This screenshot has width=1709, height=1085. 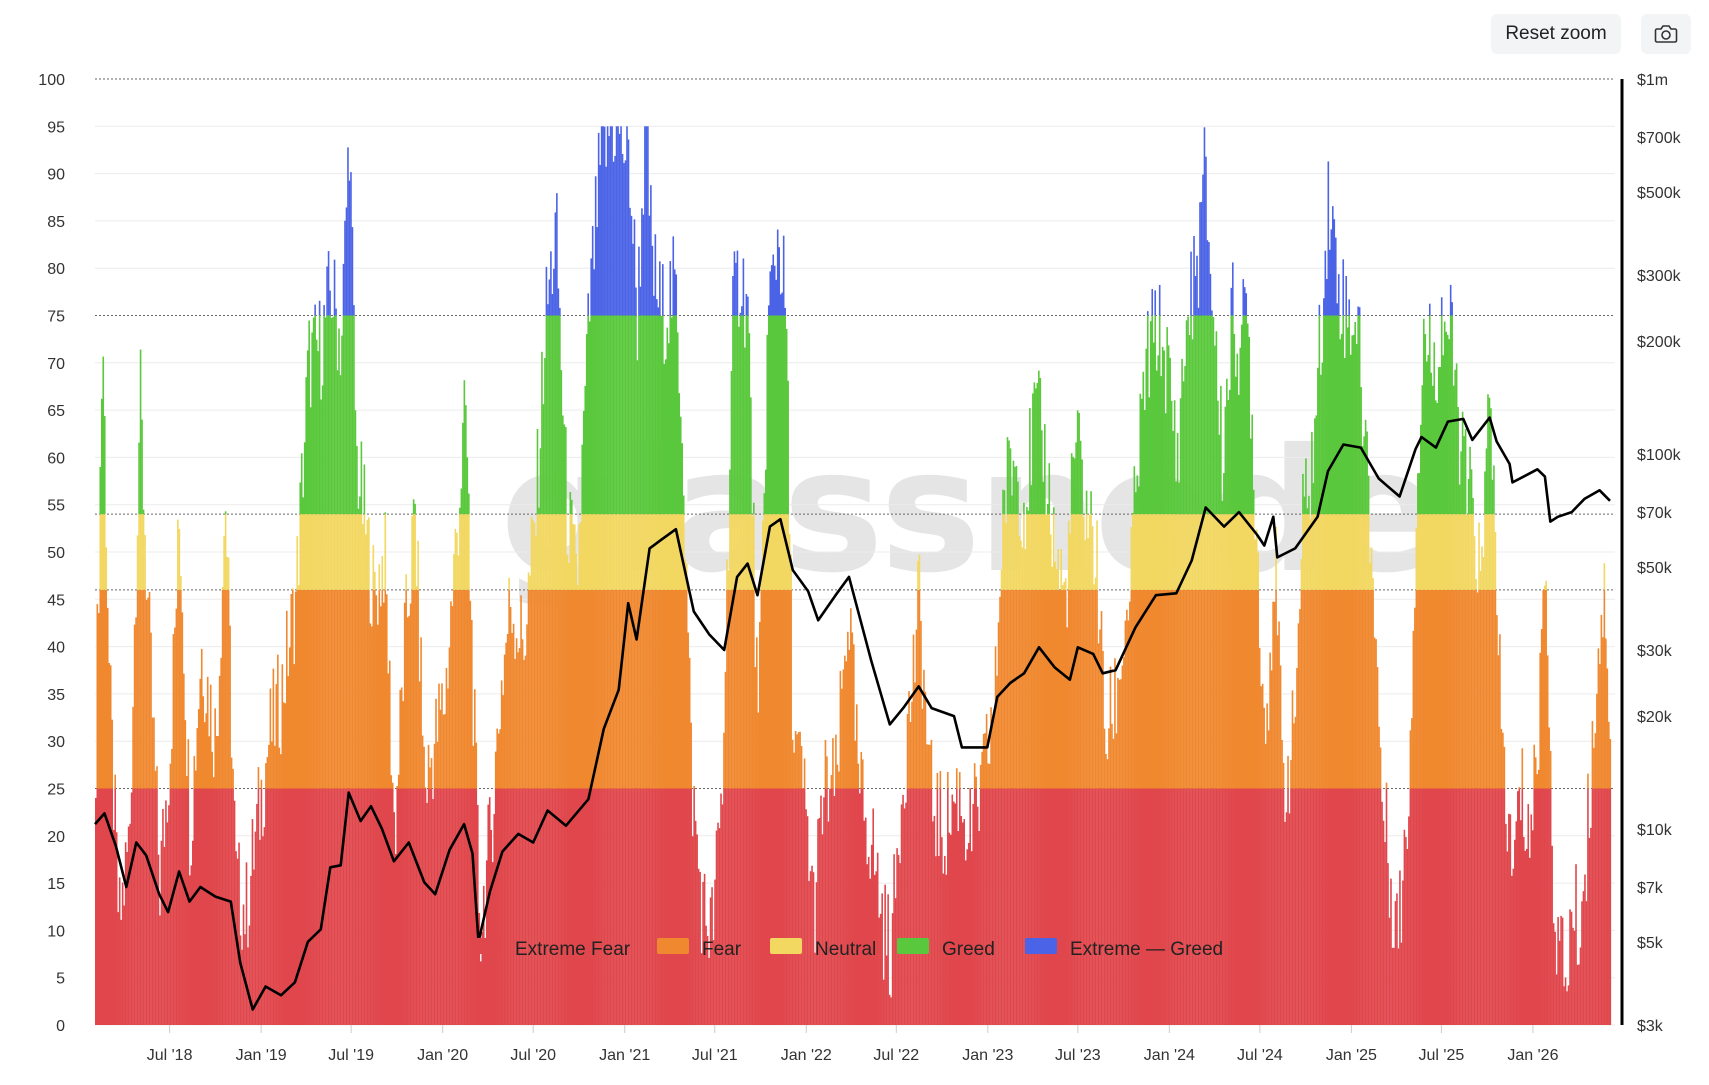 What do you see at coordinates (1666, 34) in the screenshot?
I see `camera-button` at bounding box center [1666, 34].